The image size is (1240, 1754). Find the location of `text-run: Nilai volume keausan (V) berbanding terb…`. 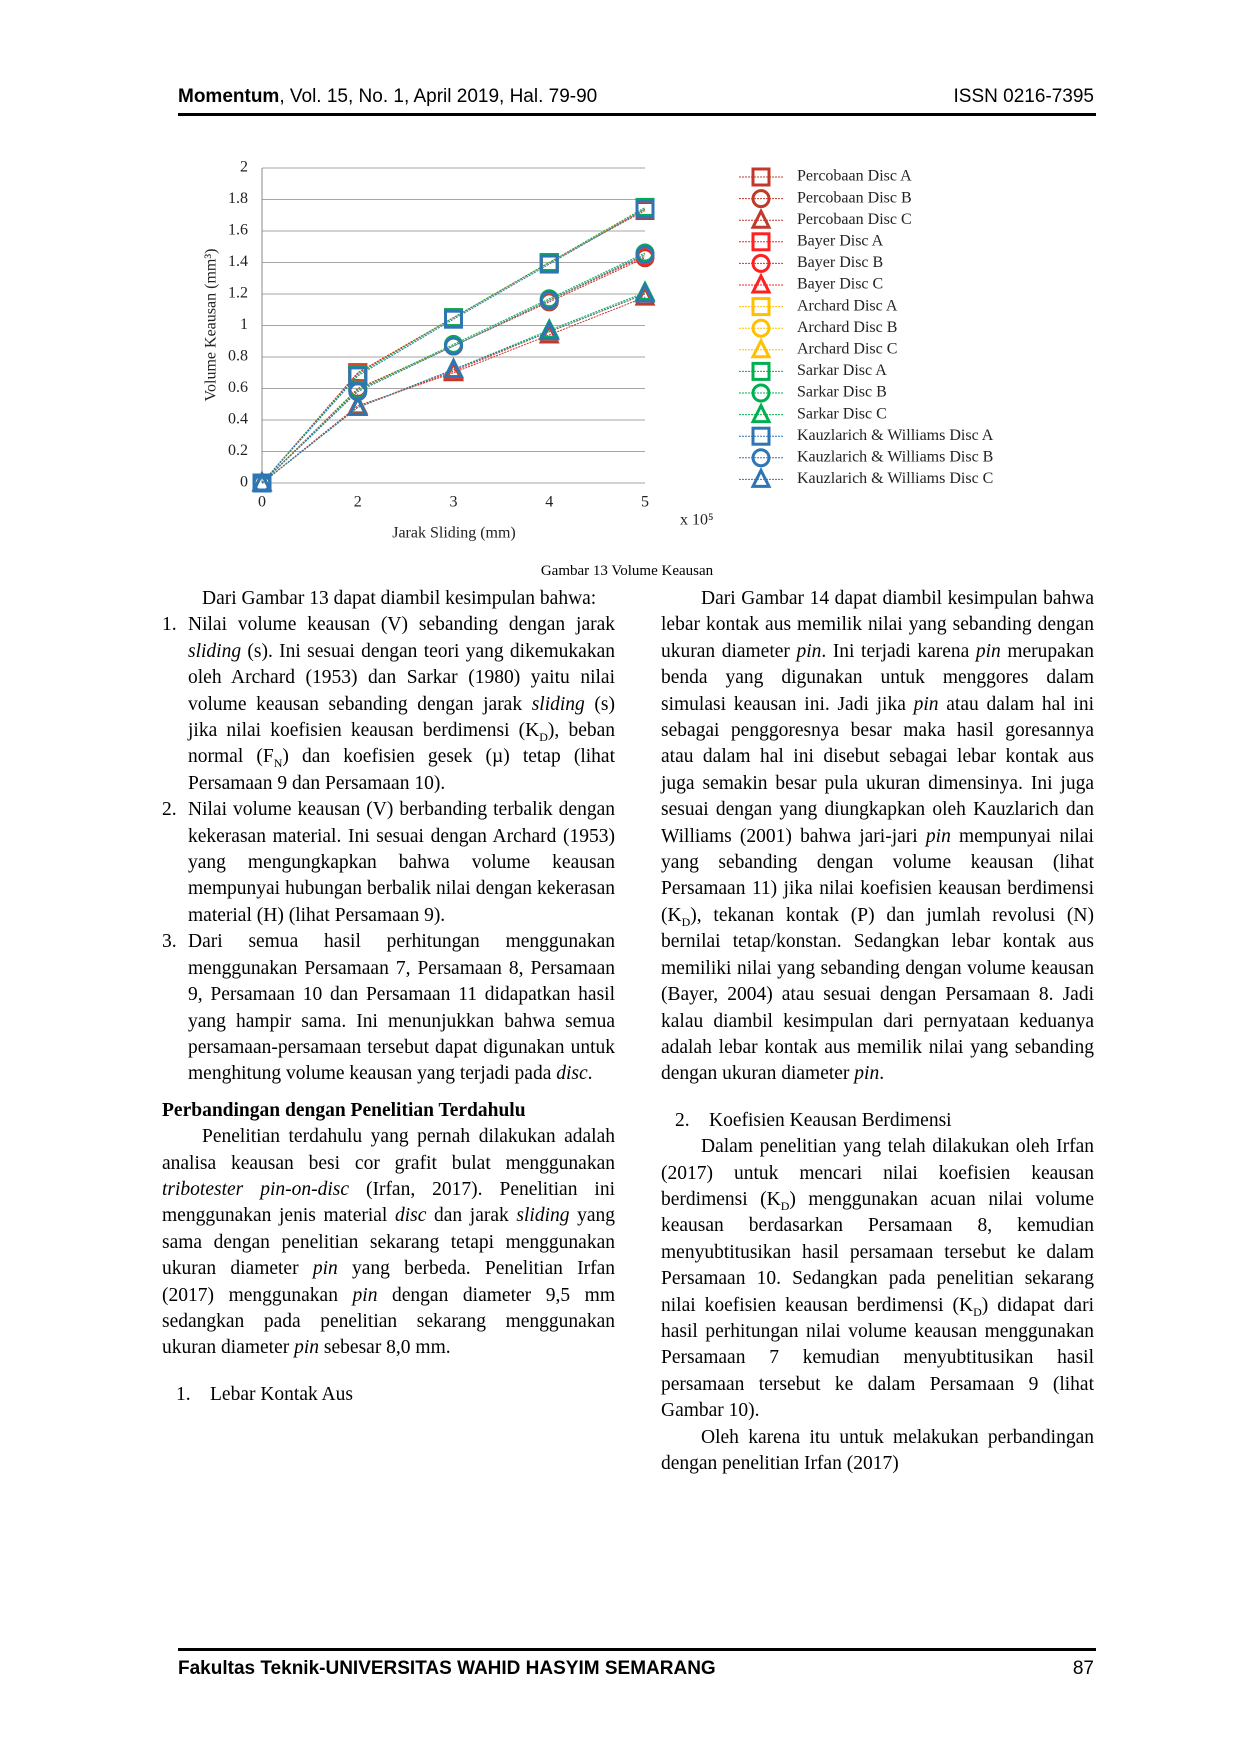

text-run: Nilai volume keausan (V) berbanding terb… is located at coordinates (401, 862).